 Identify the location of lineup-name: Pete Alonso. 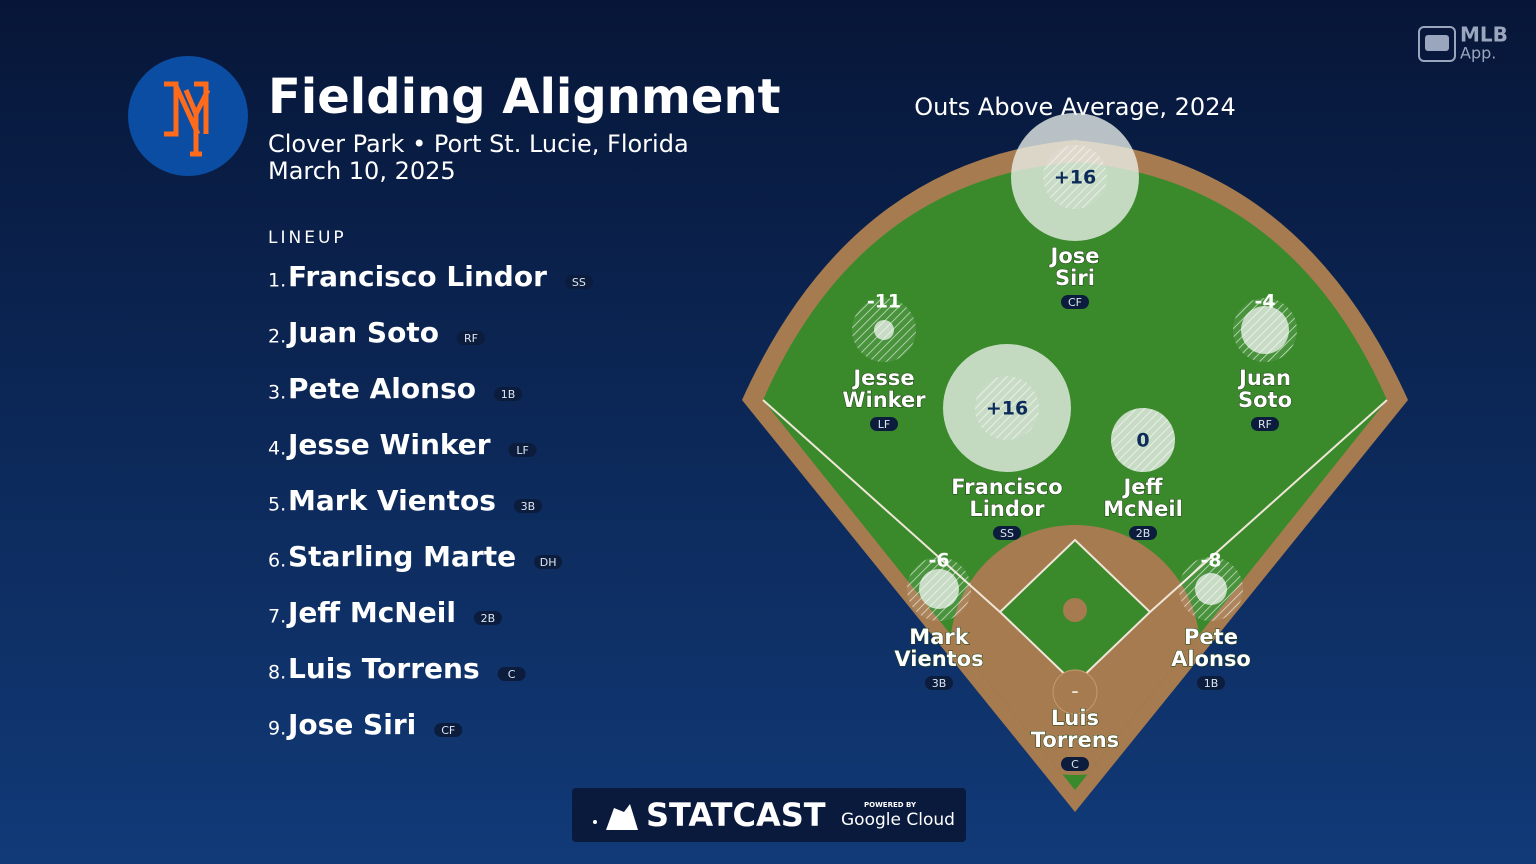
(382, 388).